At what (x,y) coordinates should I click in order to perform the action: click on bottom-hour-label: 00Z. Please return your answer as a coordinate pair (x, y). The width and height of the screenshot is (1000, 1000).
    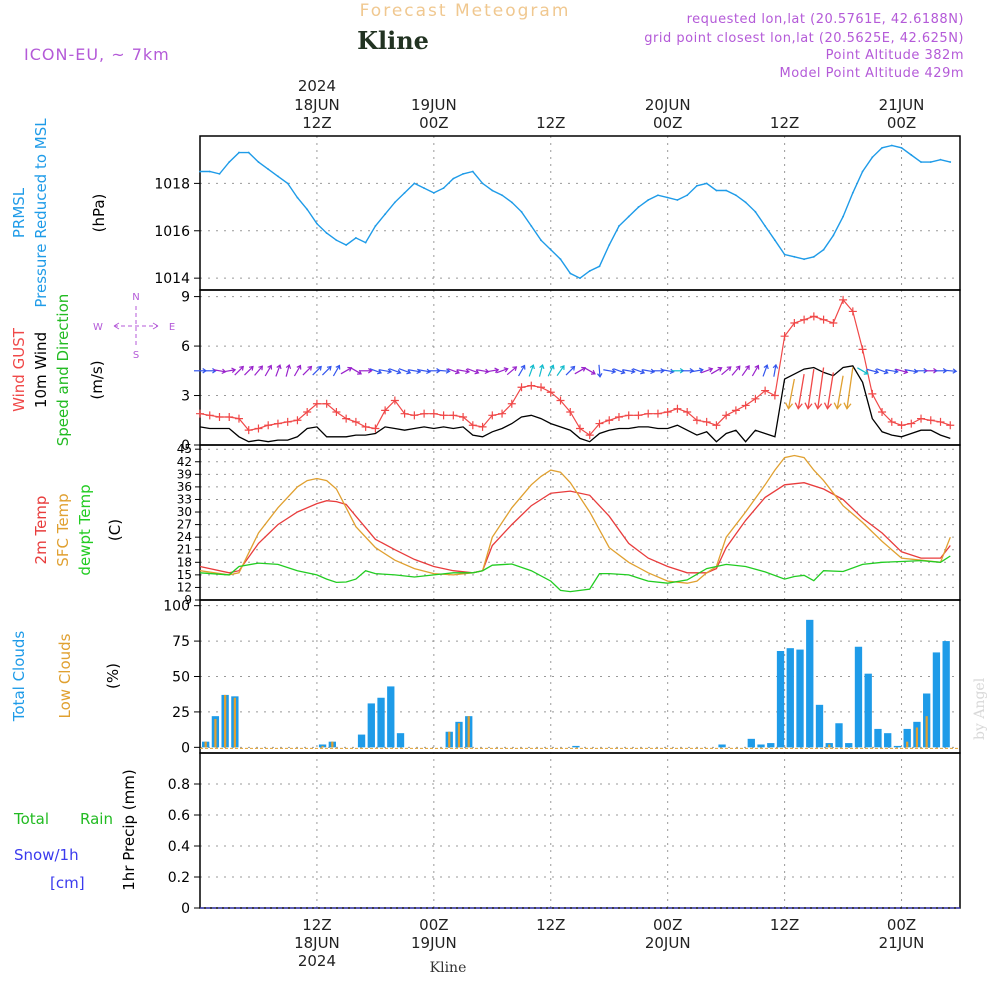
    Looking at the image, I should click on (901, 925).